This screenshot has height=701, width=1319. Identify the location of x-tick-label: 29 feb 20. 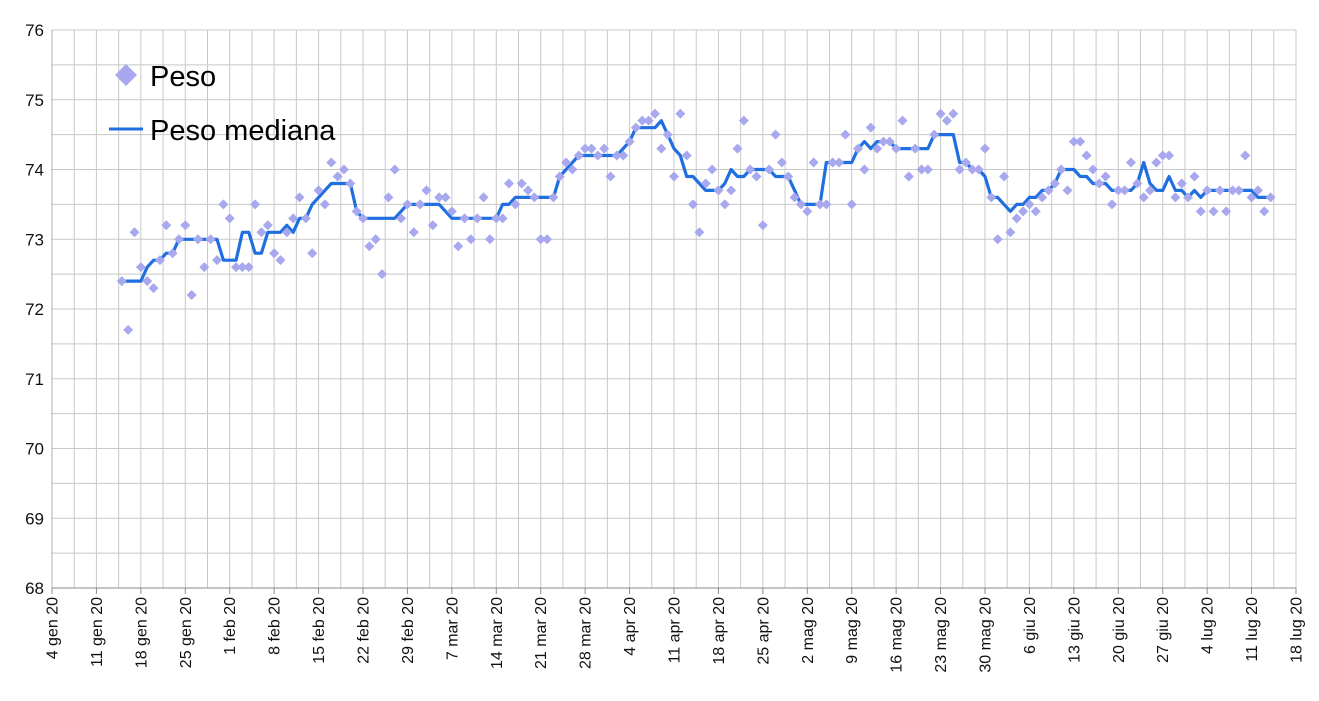
(408, 630).